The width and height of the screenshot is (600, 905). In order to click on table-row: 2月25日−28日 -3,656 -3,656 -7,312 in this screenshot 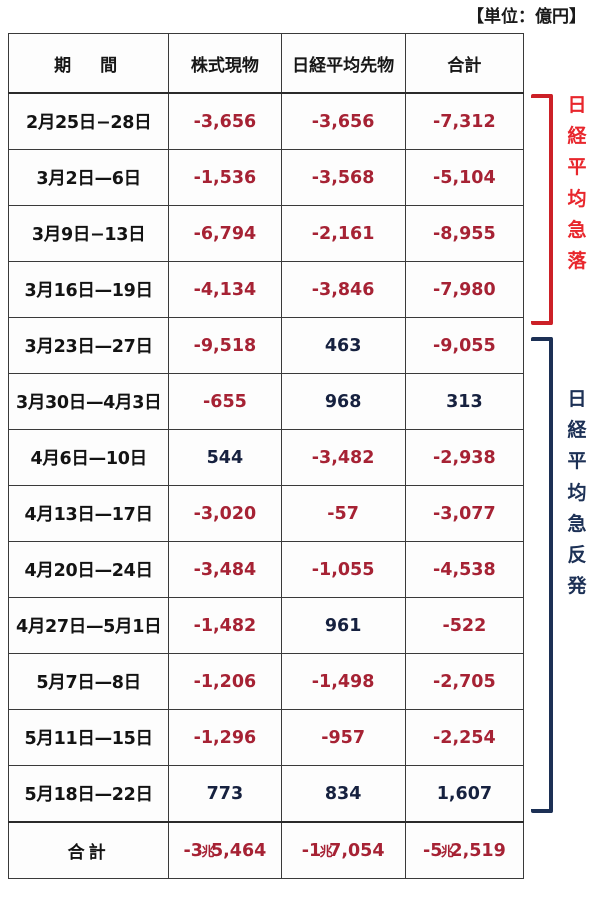, I will do `click(266, 121)`.